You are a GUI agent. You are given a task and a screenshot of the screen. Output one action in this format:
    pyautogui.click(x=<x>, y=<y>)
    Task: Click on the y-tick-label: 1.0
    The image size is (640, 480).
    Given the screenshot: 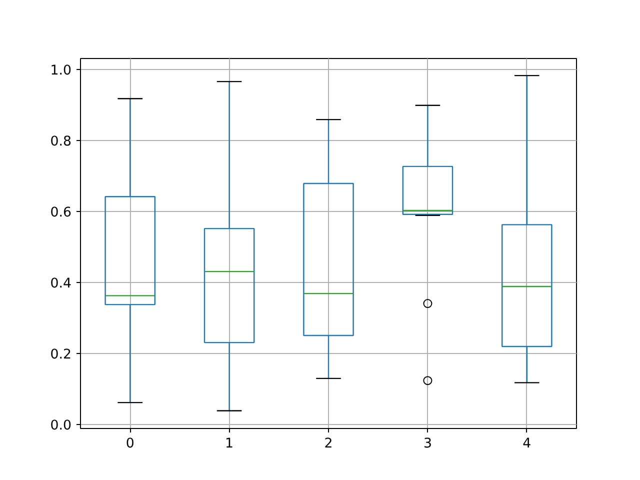 What is the action you would take?
    pyautogui.click(x=61, y=71)
    